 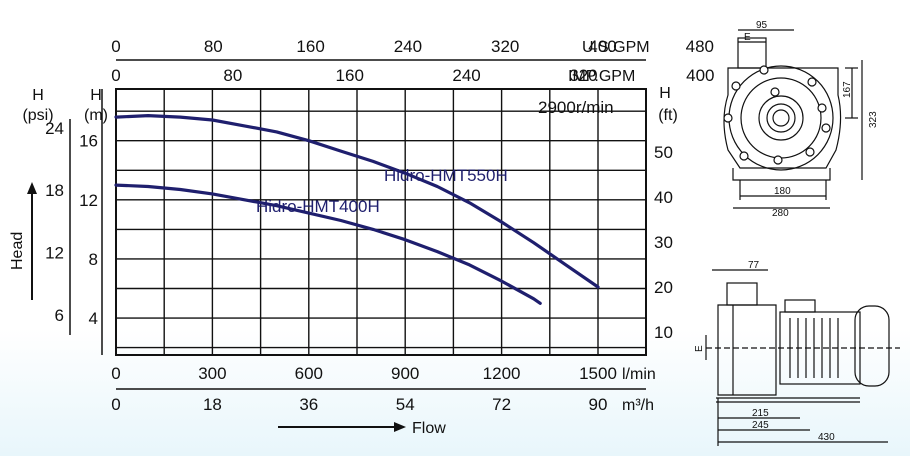 What do you see at coordinates (780, 213) in the screenshot?
I see `dim-280: 280` at bounding box center [780, 213].